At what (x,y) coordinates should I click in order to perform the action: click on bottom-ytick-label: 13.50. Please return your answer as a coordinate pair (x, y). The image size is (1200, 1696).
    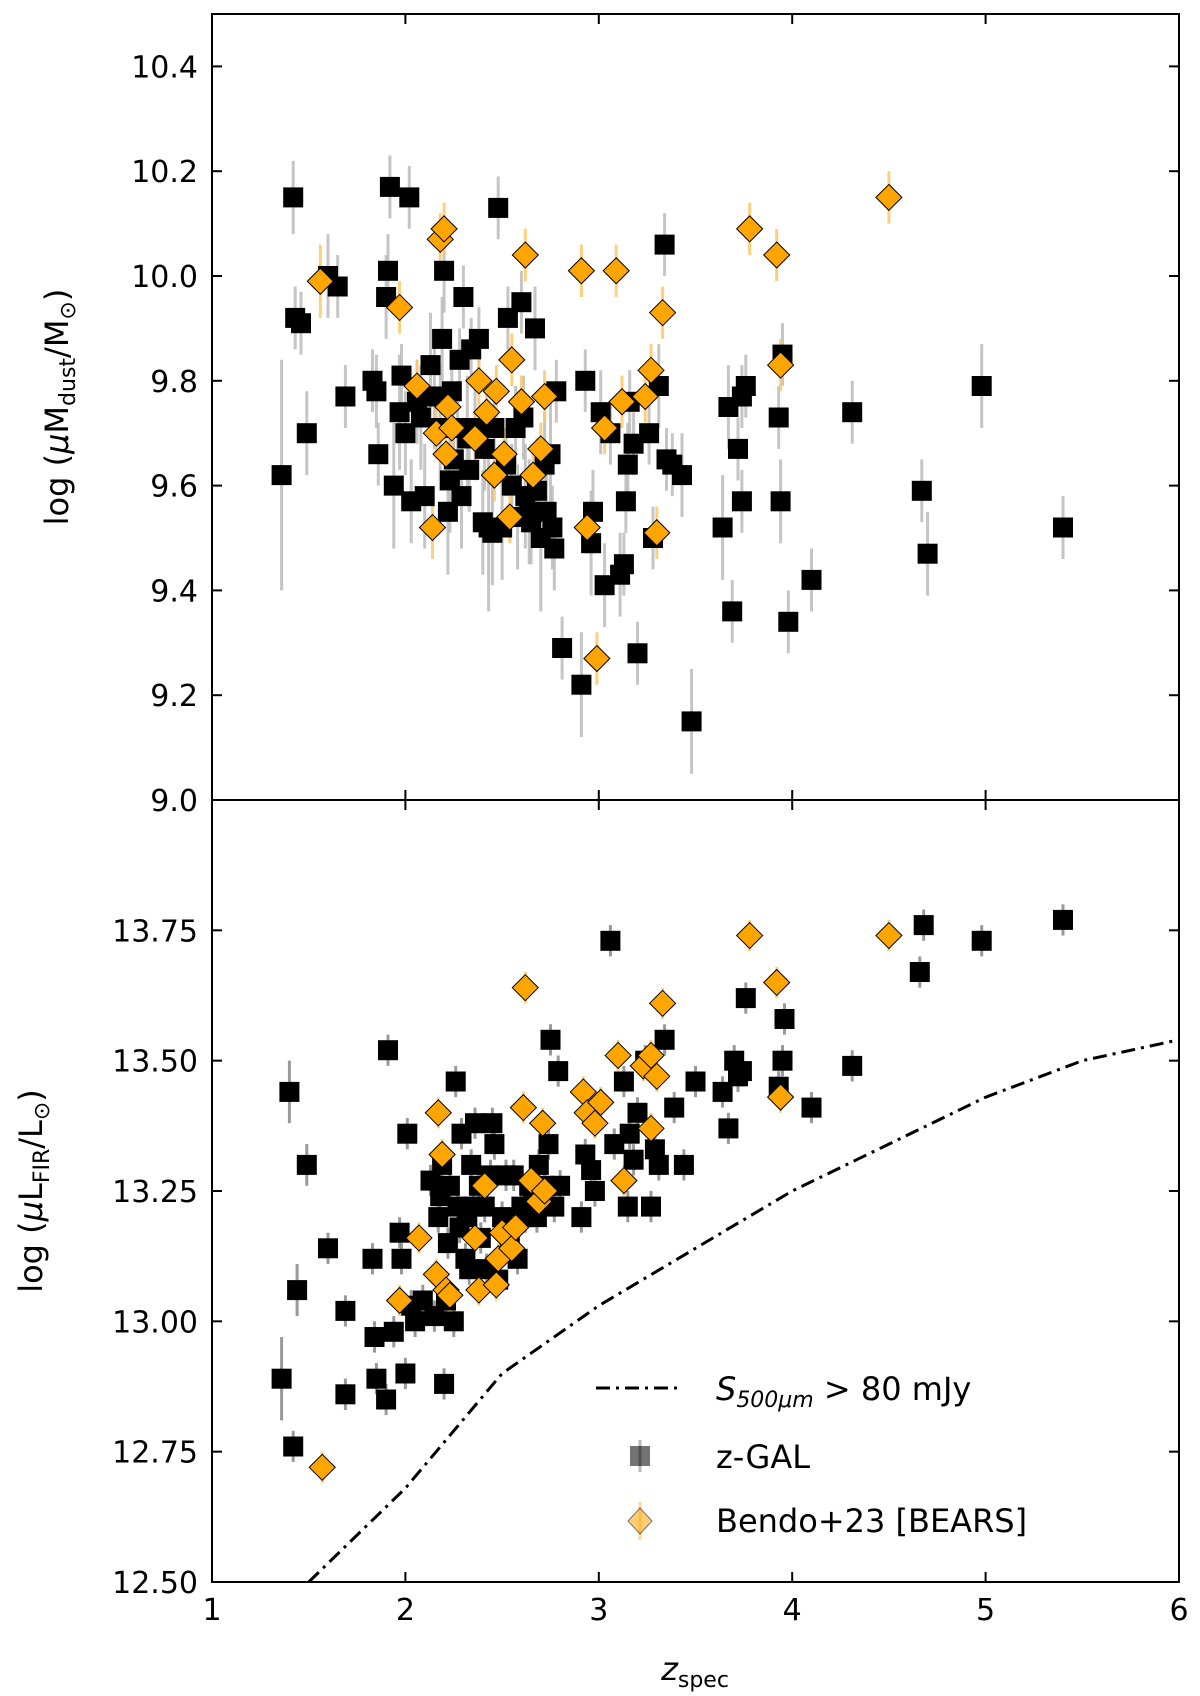
    Looking at the image, I should click on (155, 1062).